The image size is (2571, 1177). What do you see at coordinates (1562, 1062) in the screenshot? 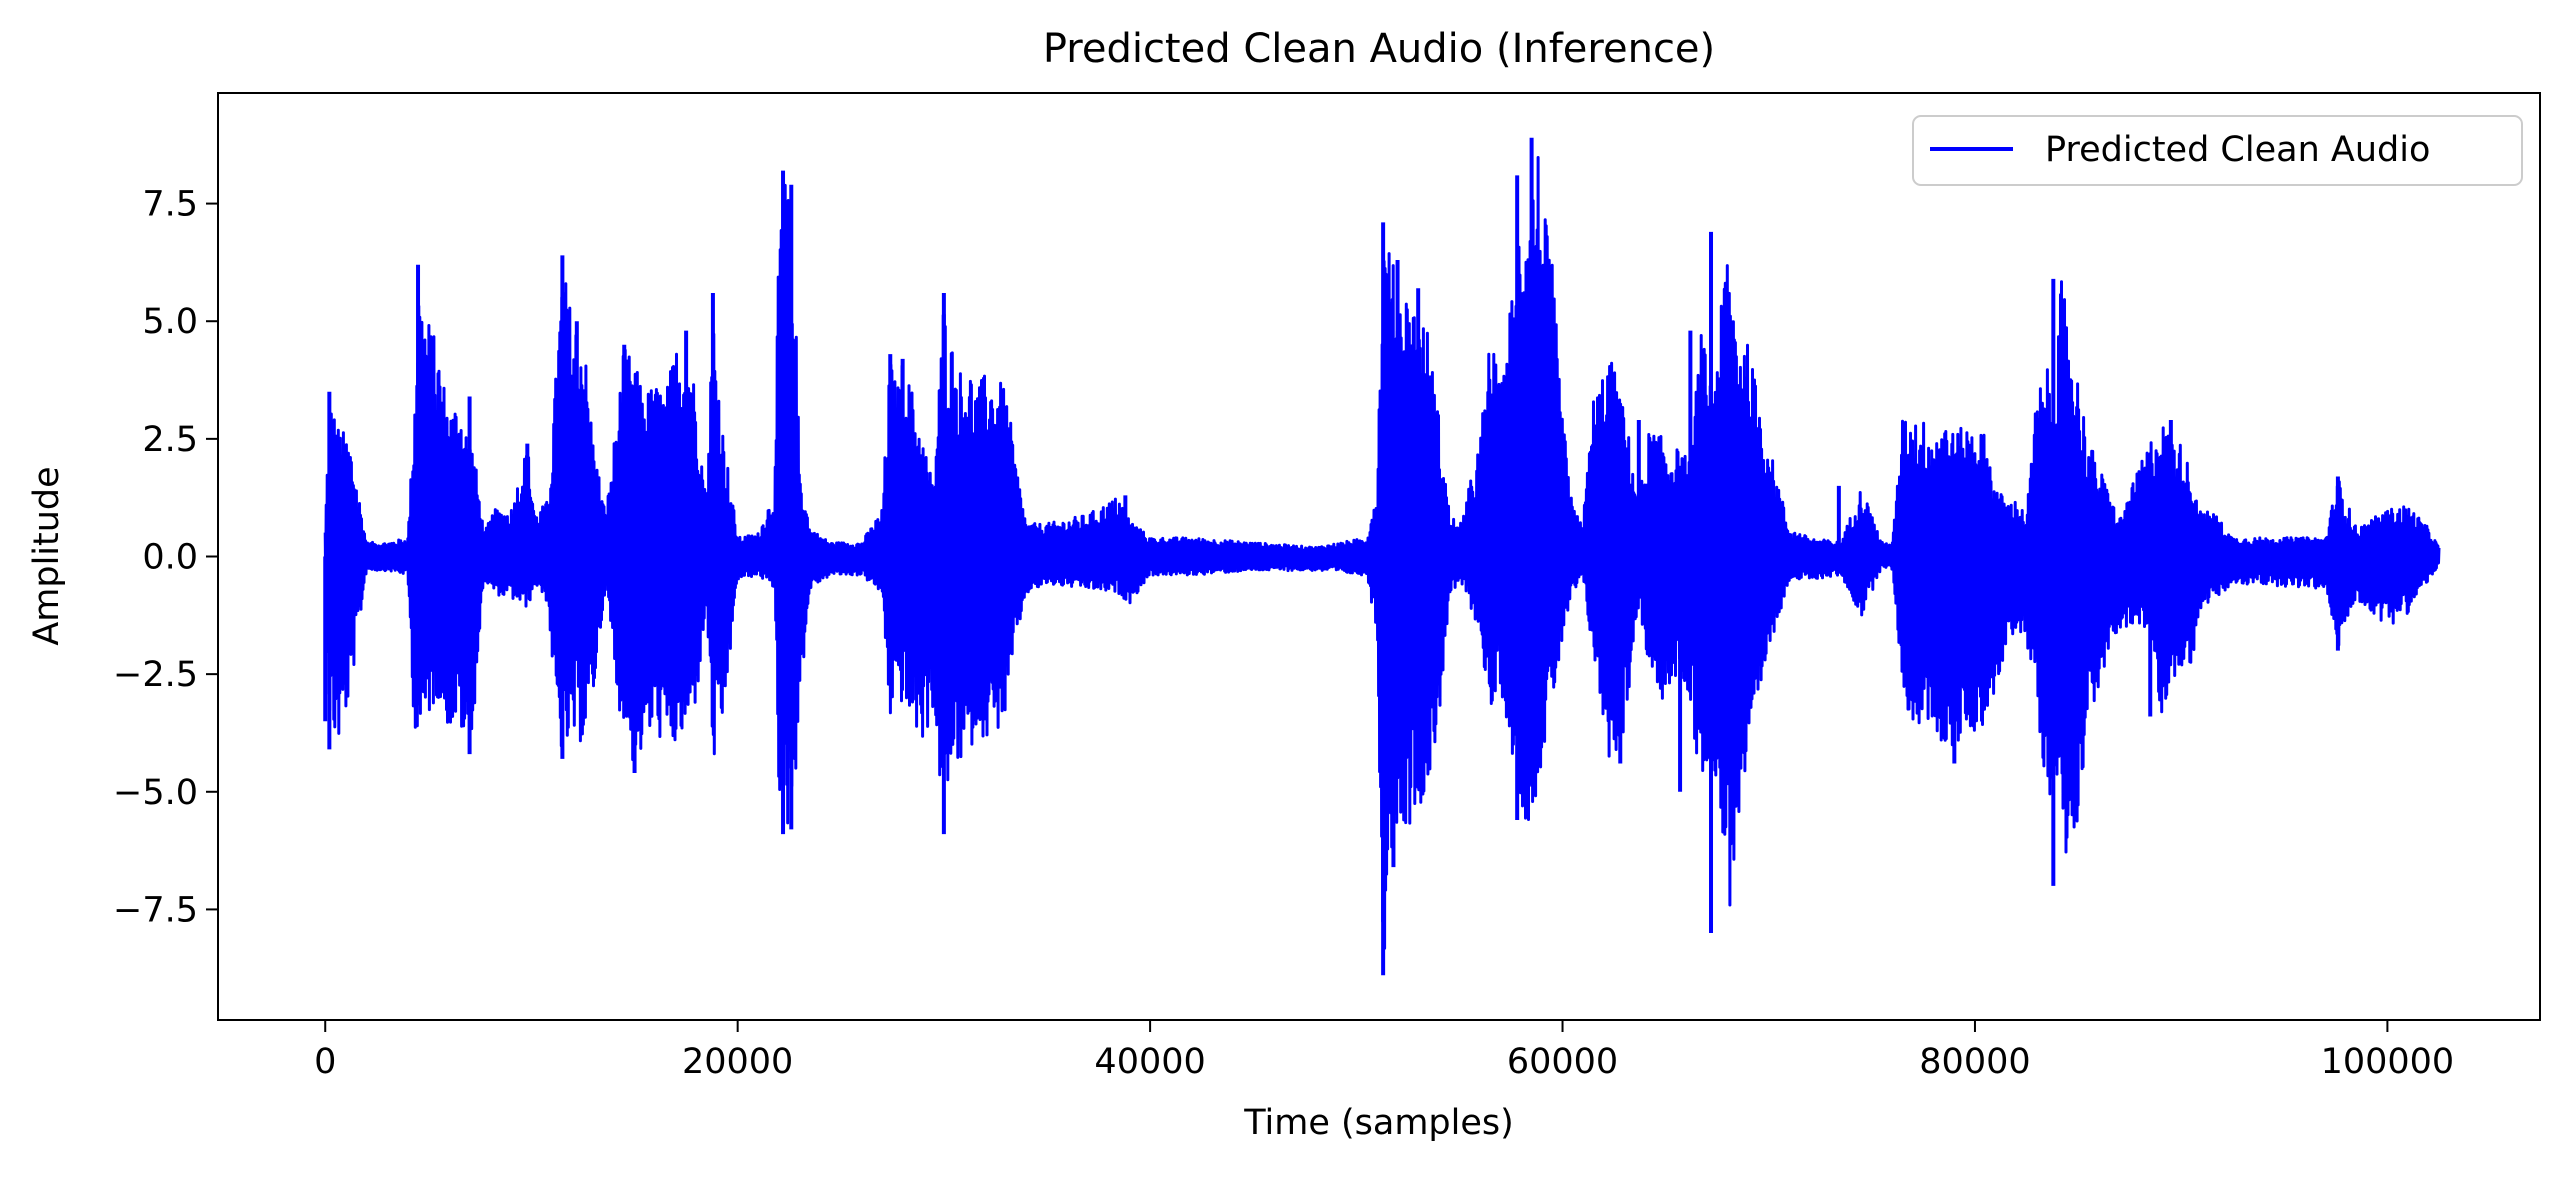
I see `x-tick-label: 60000` at bounding box center [1562, 1062].